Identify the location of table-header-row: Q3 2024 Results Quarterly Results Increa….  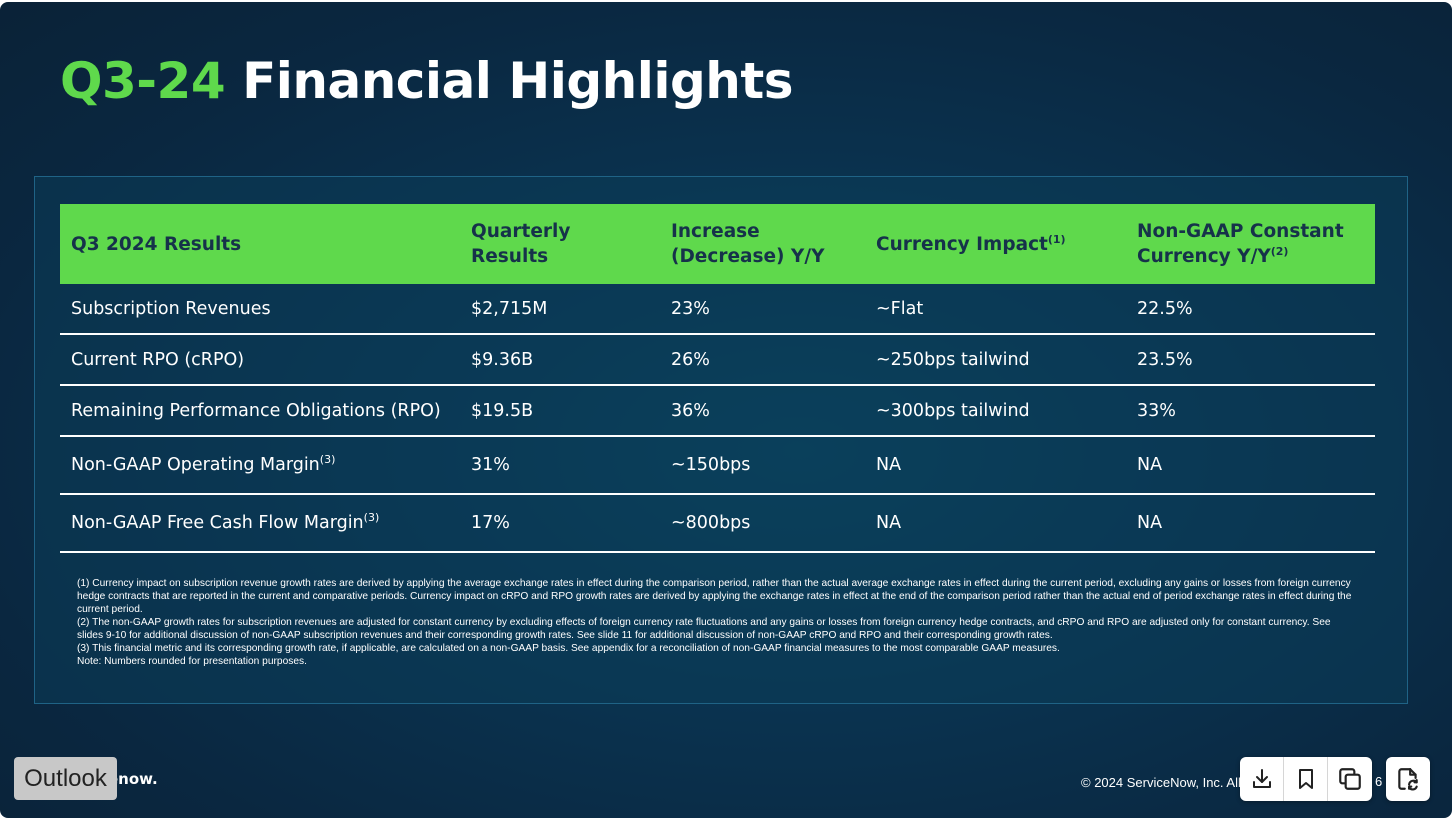
(717, 244).